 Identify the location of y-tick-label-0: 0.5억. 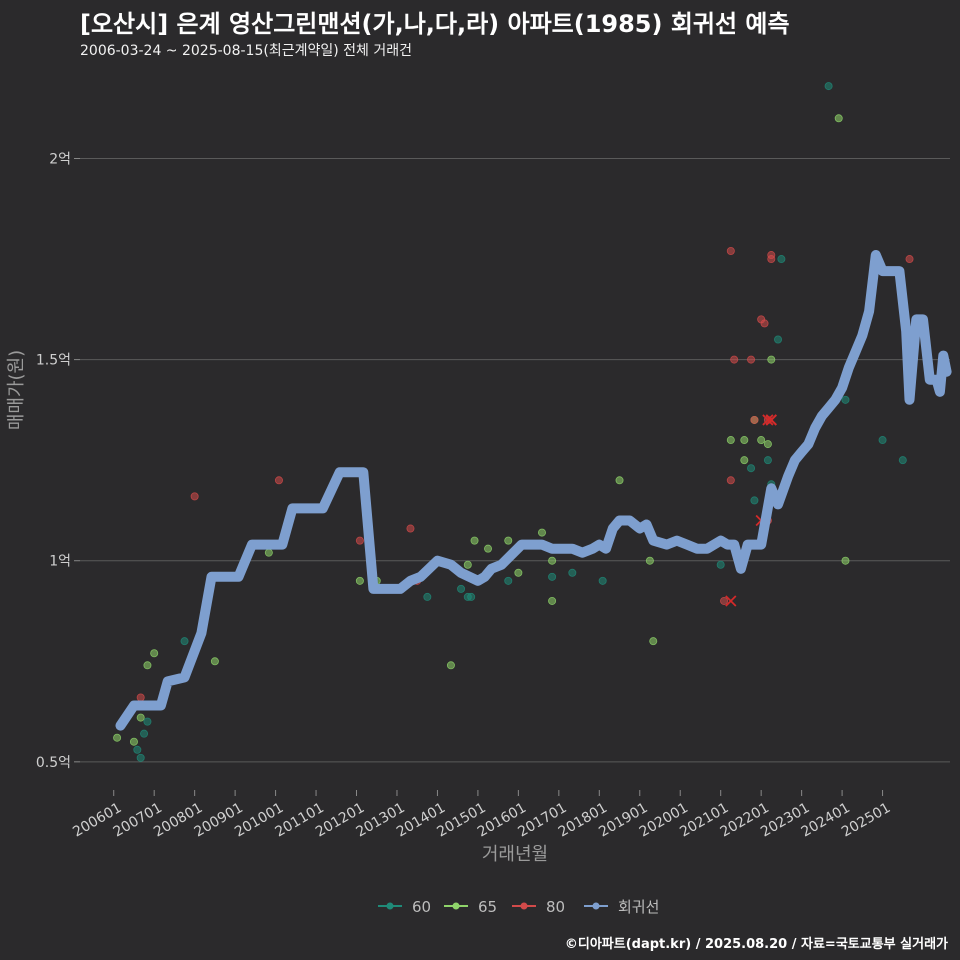
(53, 763).